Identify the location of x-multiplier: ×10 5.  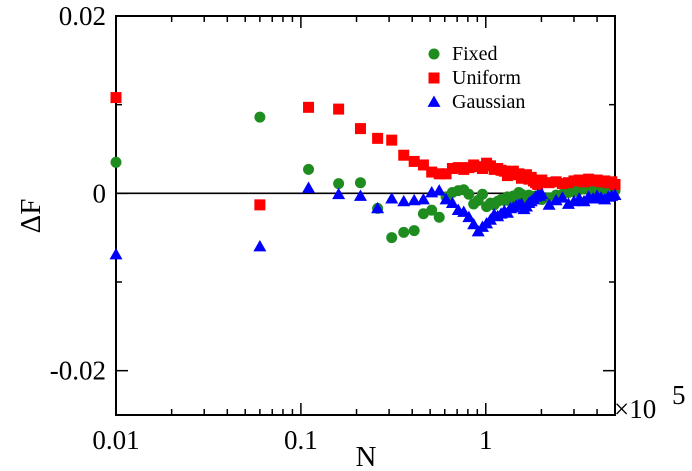
(650, 402).